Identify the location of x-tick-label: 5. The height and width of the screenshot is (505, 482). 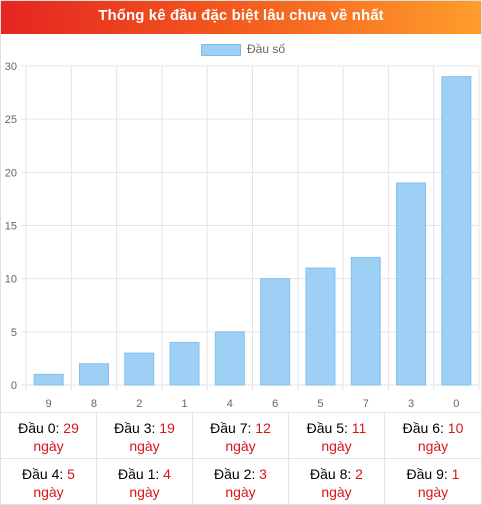
(320, 403).